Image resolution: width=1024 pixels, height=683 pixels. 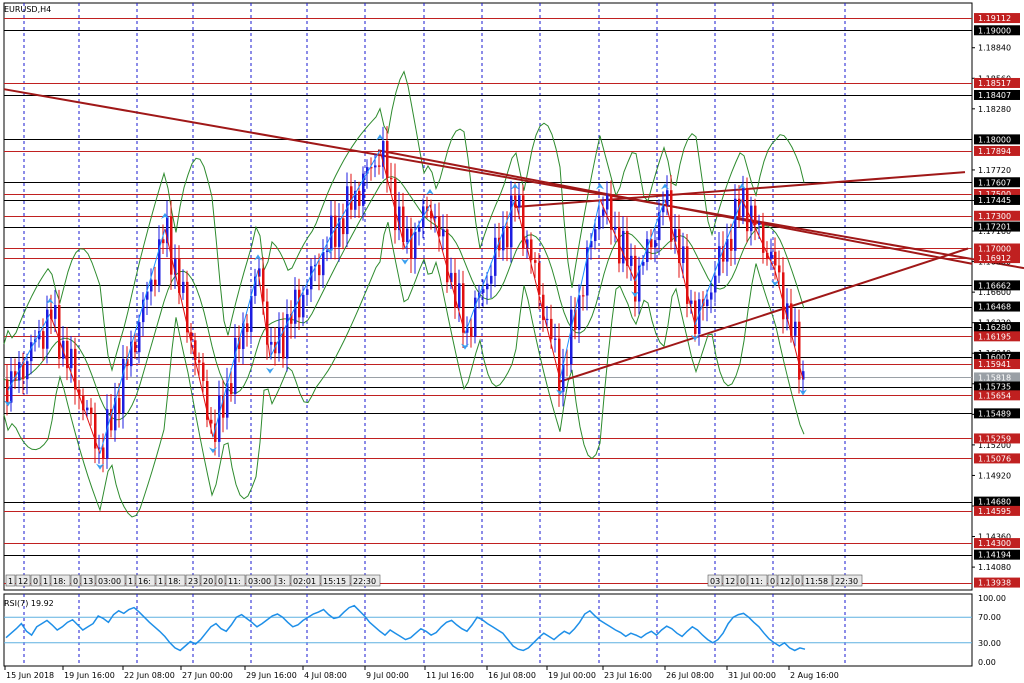 I want to click on level-price-label: 1.17300, so click(x=994, y=216).